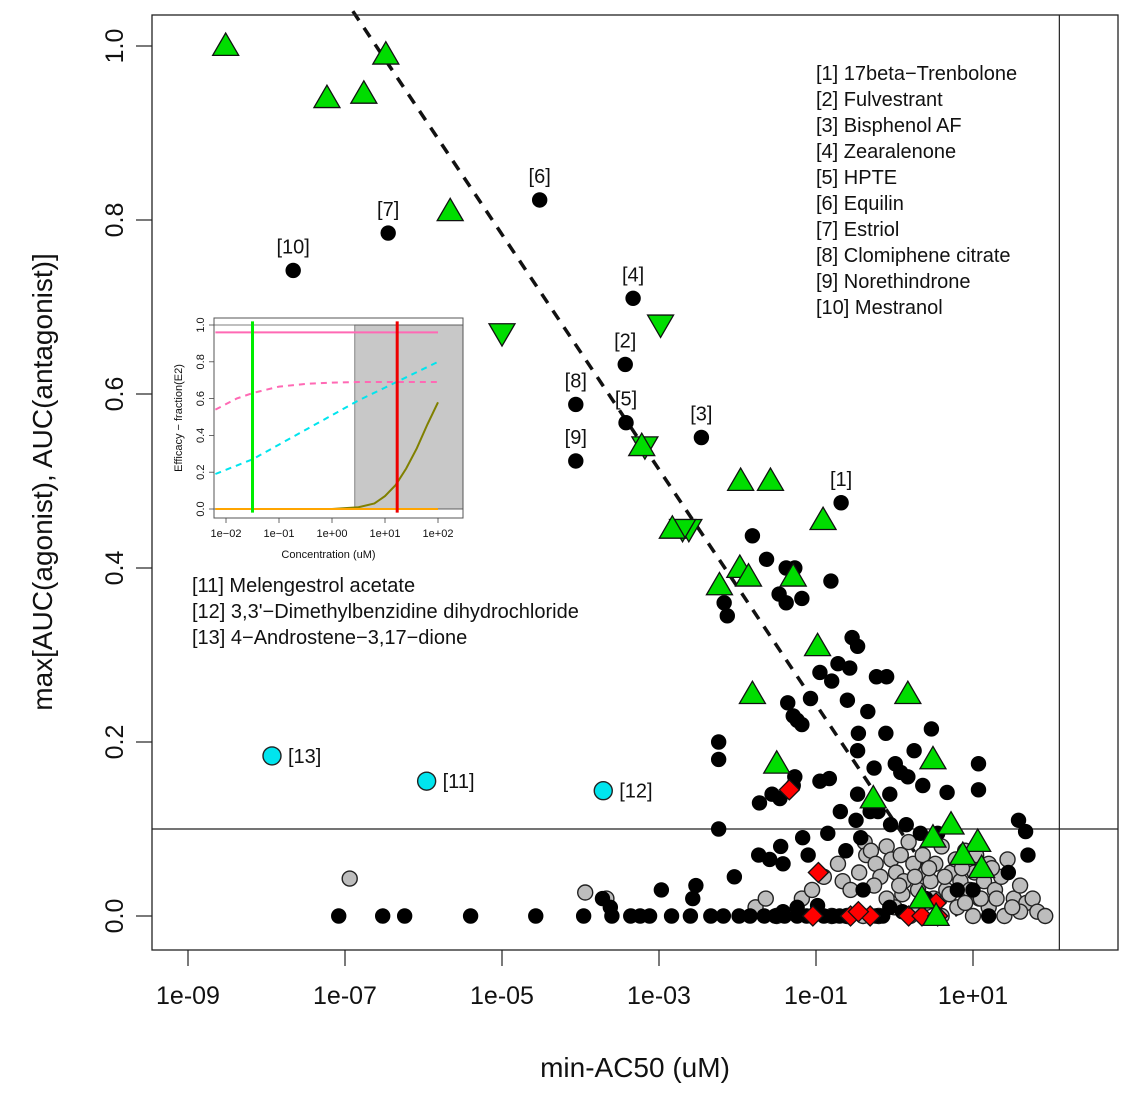 Image resolution: width=1134 pixels, height=1095 pixels. Describe the element at coordinates (388, 210) in the screenshot. I see `point-label: [7]` at that location.